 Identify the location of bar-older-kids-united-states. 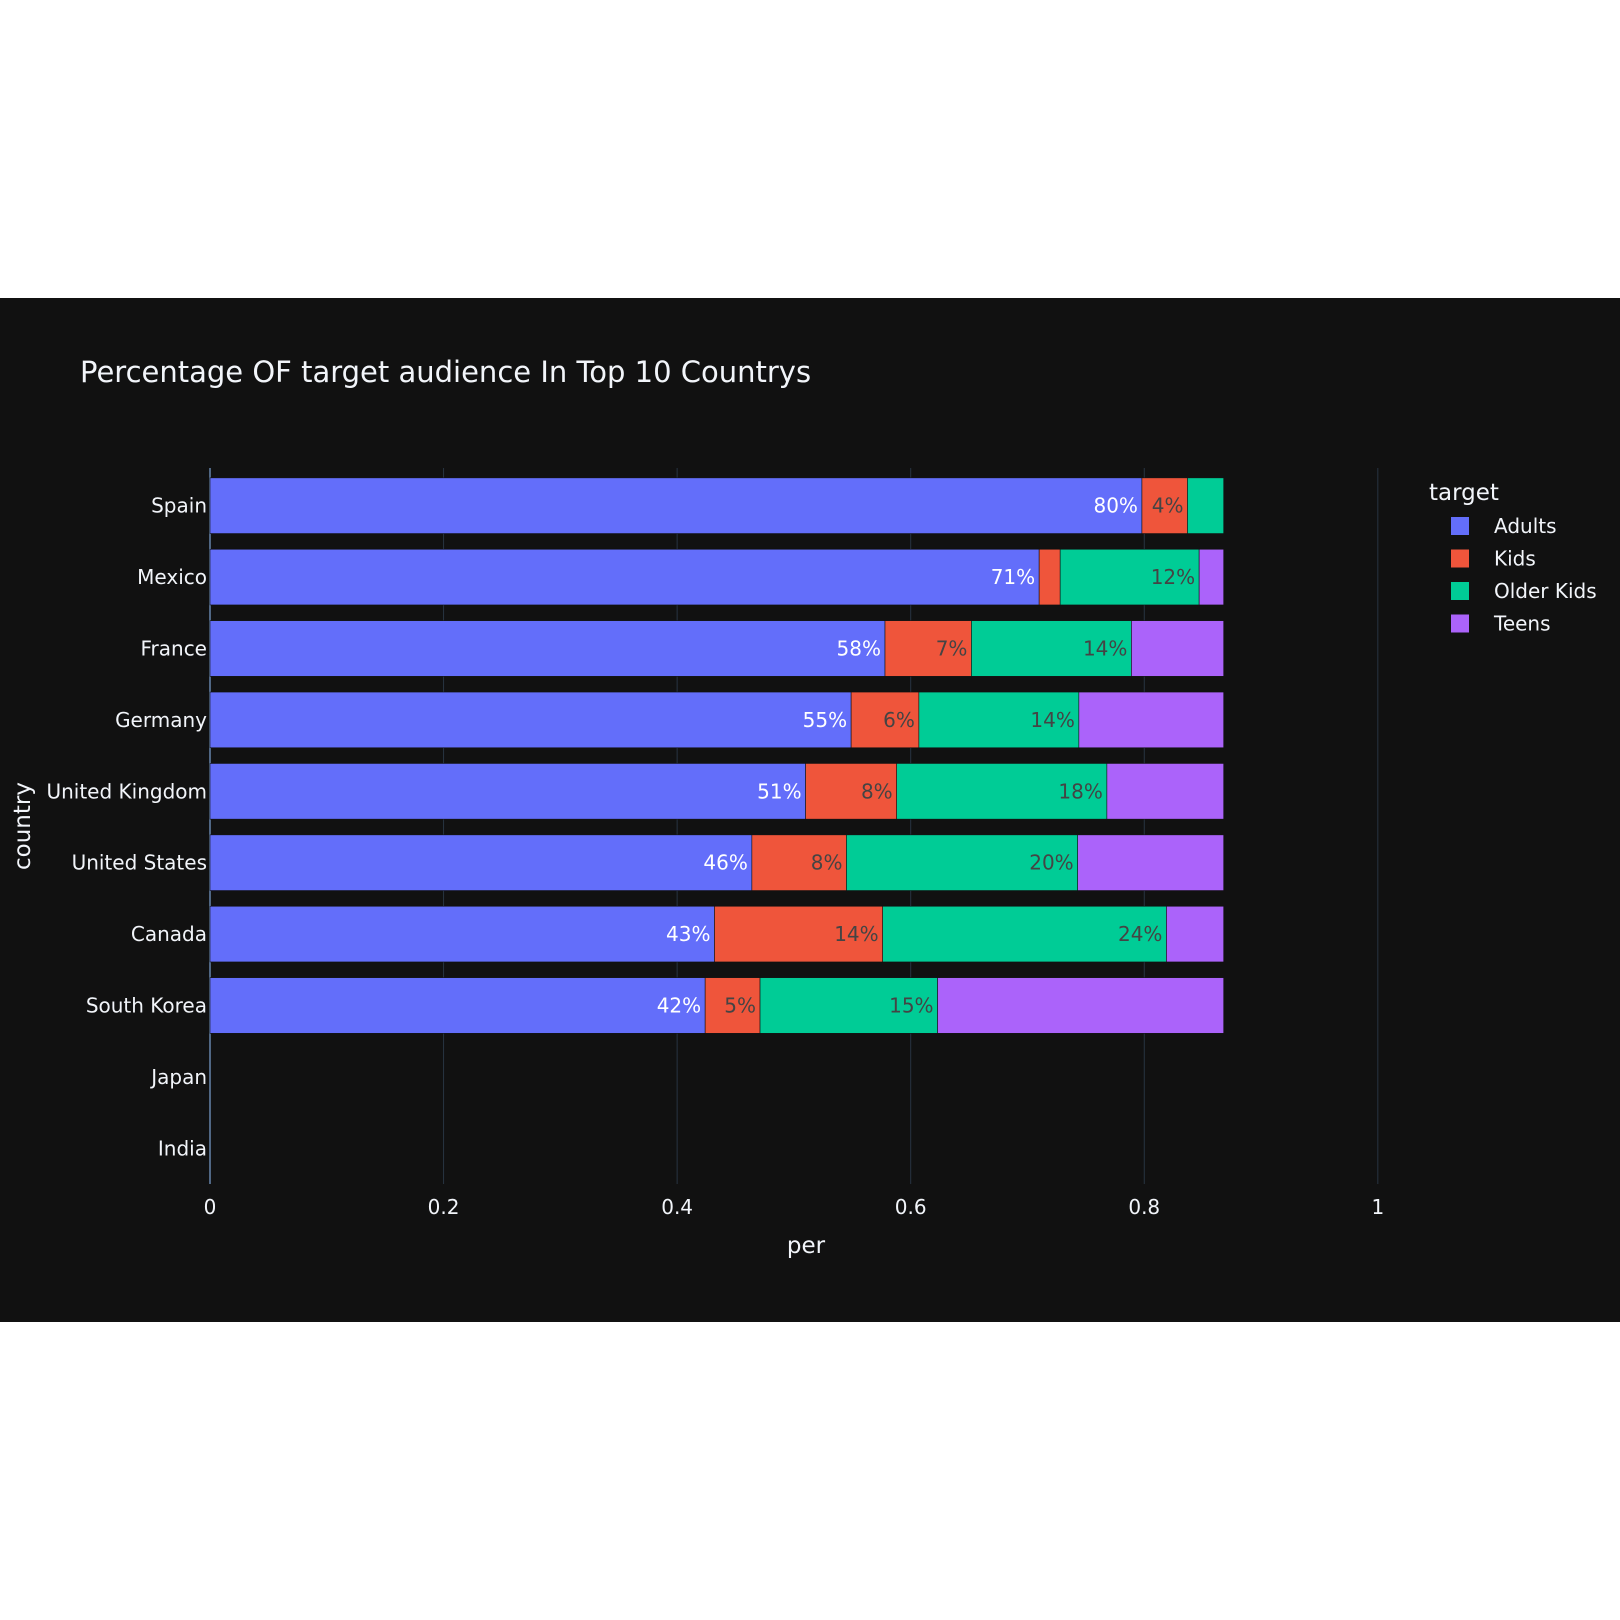
(962, 862).